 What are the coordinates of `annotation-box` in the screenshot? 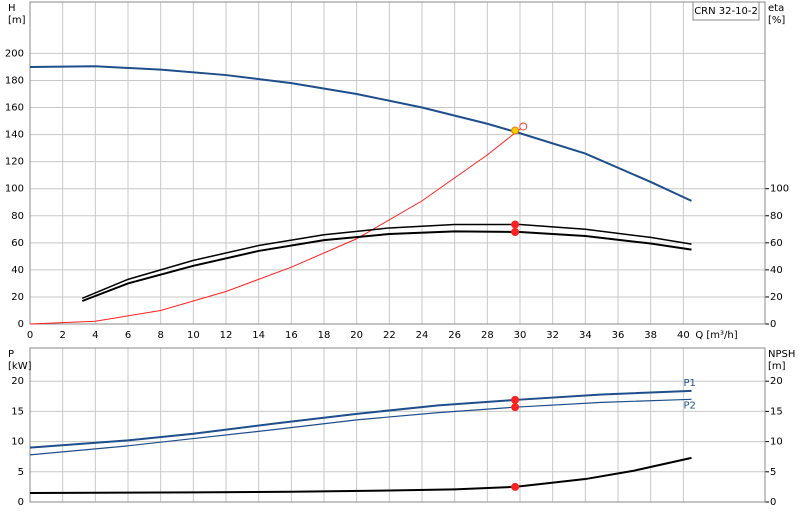 It's located at (726, 11).